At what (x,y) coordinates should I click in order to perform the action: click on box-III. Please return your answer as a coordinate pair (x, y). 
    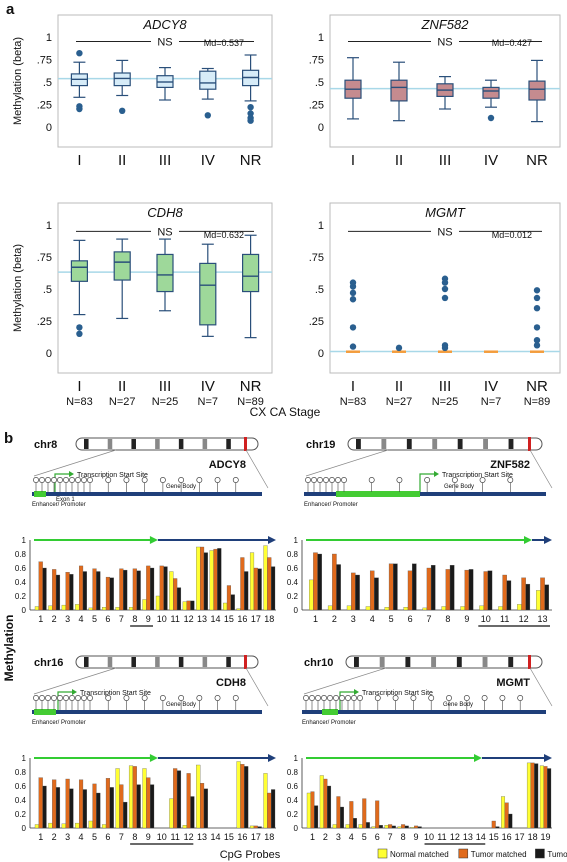
    Looking at the image, I should click on (445, 92).